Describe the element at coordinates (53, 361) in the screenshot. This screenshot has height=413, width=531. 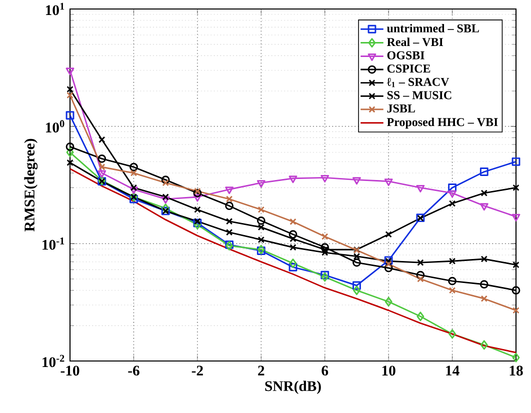
I see `y-tick-label: 10$^{-2}$` at that location.